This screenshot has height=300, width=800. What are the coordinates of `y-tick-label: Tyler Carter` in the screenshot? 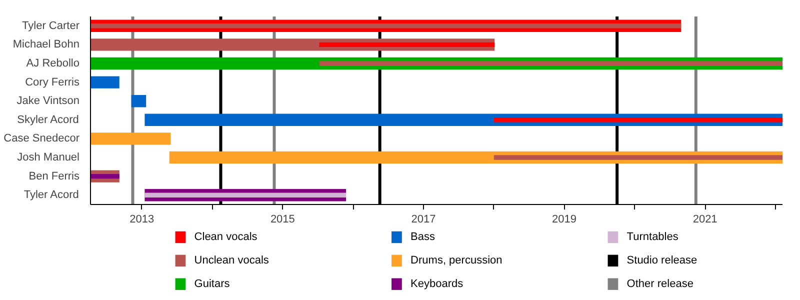 It's located at (51, 26).